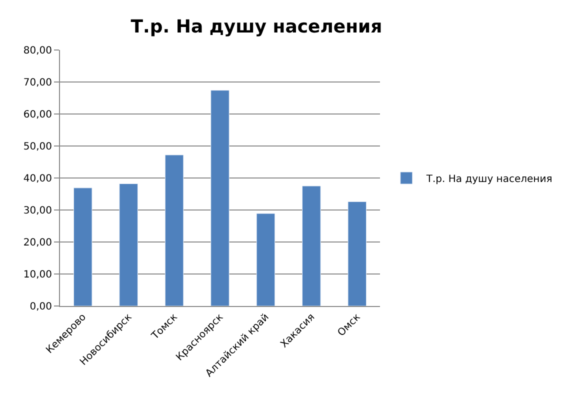  I want to click on y-tick-label: 60,00, so click(37, 115).